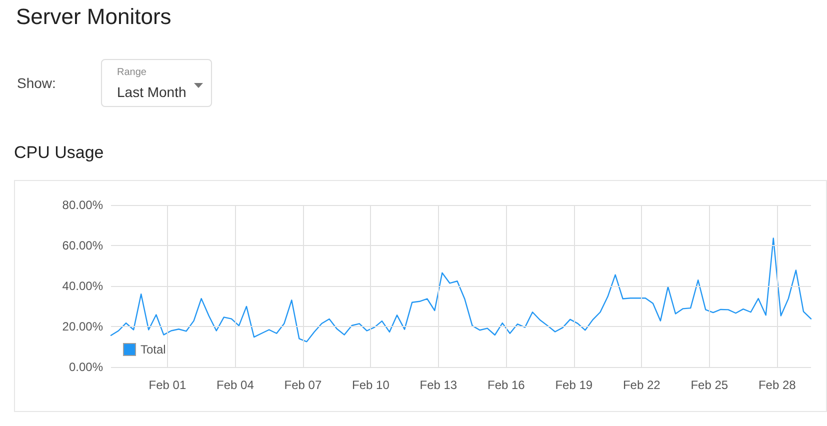 Image resolution: width=827 pixels, height=426 pixels. Describe the element at coordinates (777, 385) in the screenshot. I see `x-tick-label: Feb 28` at that location.